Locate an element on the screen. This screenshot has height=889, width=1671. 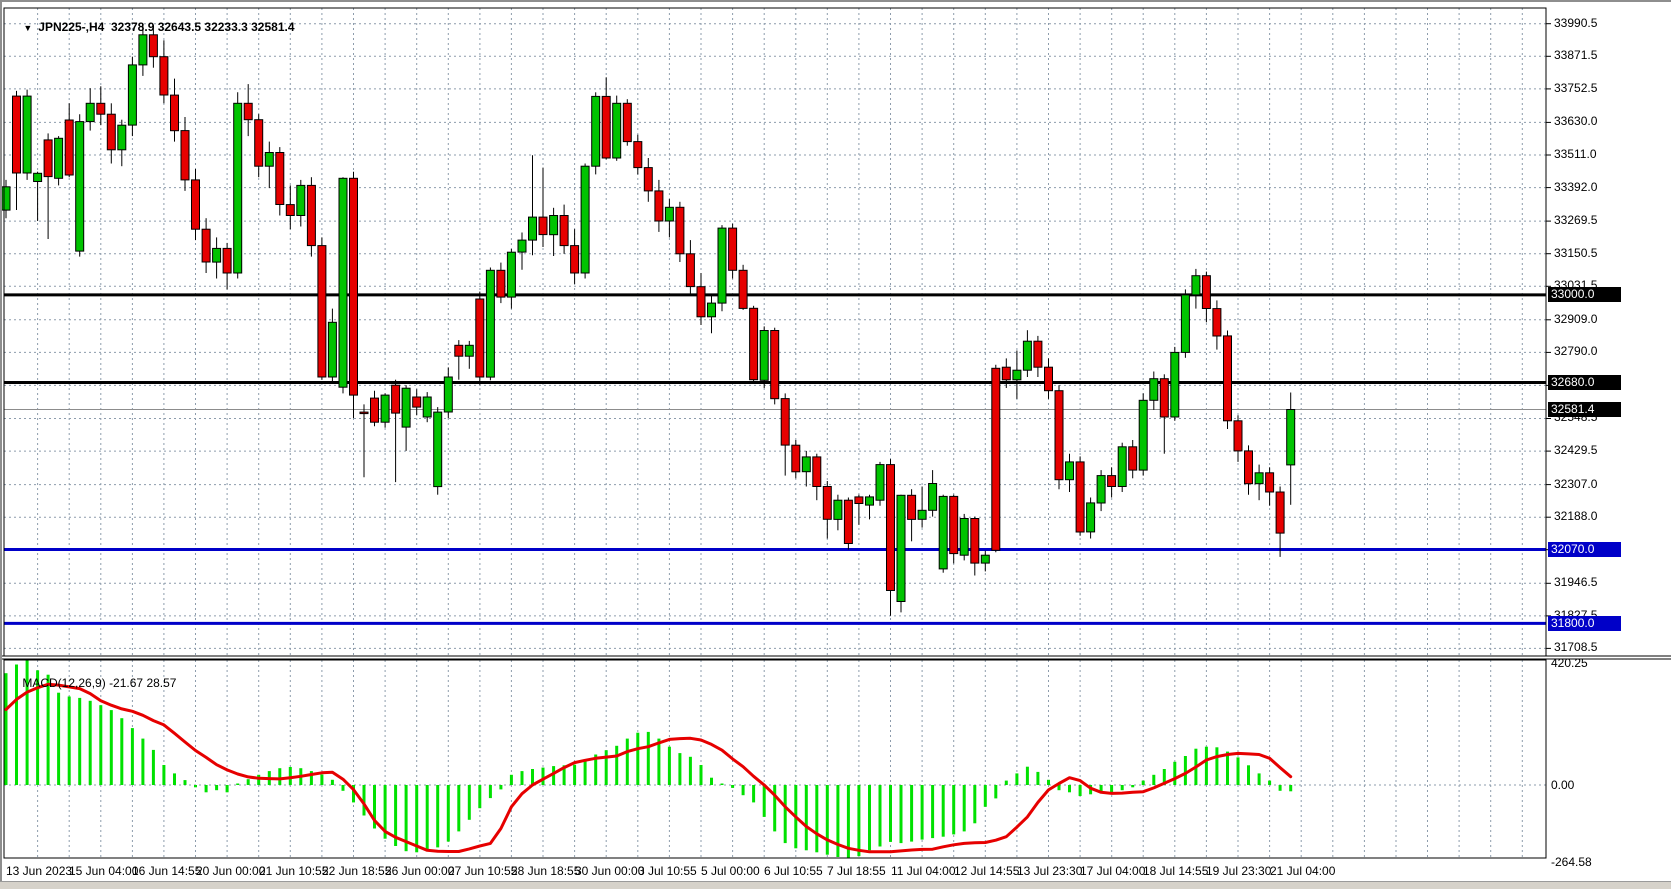
time-tick-label: 18 Jul 14:55 is located at coordinates (1176, 871).